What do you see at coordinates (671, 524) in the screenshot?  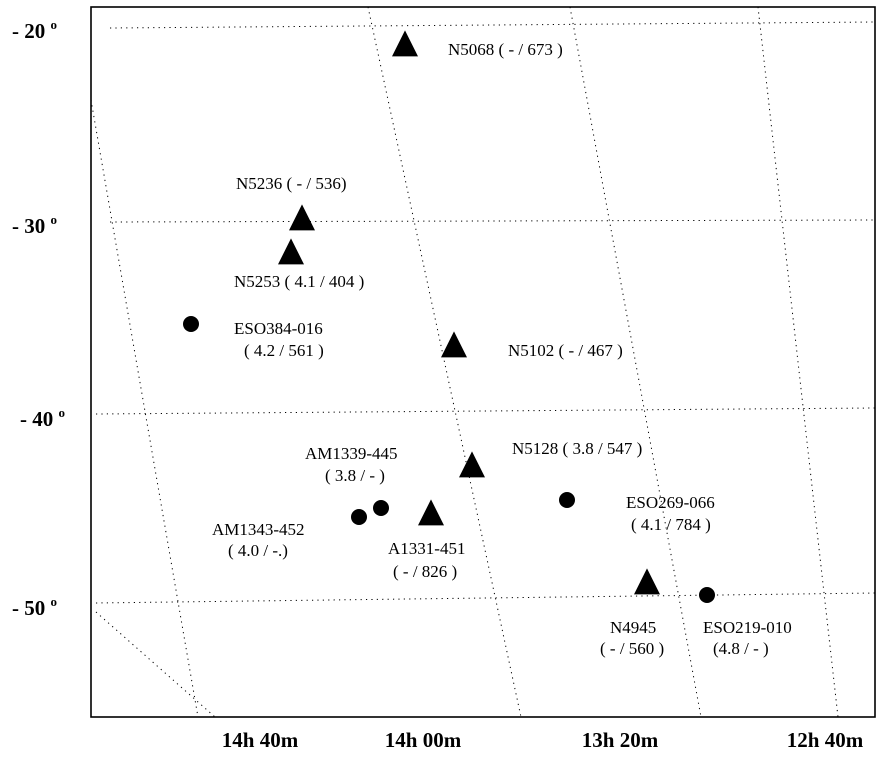 I see `object-label: ( 4.1 / 784 )` at bounding box center [671, 524].